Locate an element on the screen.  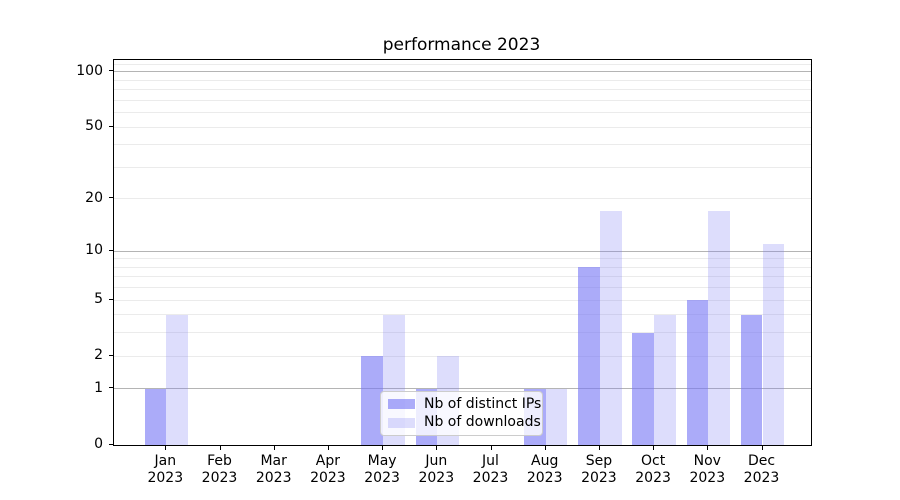
legend-item-downloads: Nb of downloads is located at coordinates (464, 422).